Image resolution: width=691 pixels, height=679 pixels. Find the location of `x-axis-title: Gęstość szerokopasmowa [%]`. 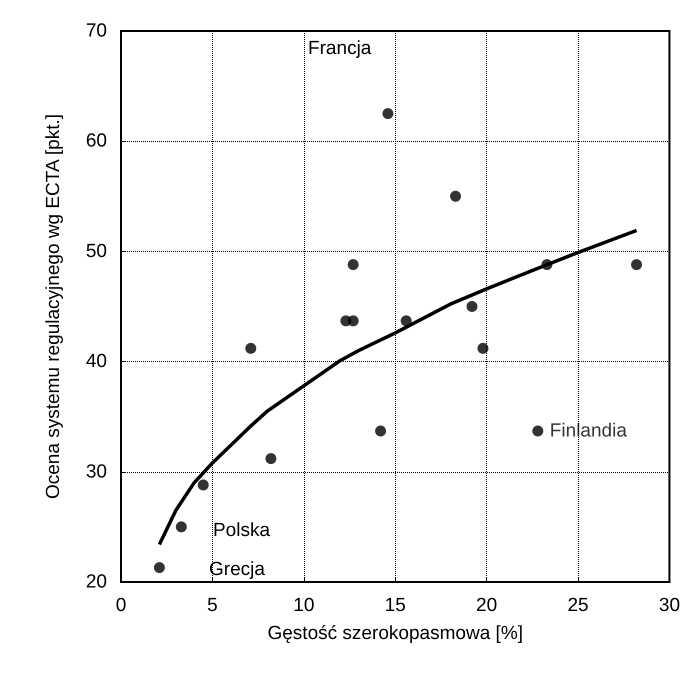

x-axis-title: Gęstość szerokopasmowa [%] is located at coordinates (395, 633).